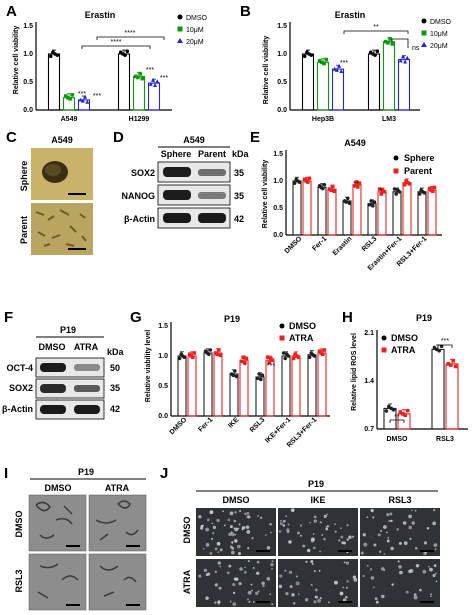 Image resolution: width=474 pixels, height=615 pixels. Describe the element at coordinates (317, 500) in the screenshot. I see `col-label: IKE` at that location.